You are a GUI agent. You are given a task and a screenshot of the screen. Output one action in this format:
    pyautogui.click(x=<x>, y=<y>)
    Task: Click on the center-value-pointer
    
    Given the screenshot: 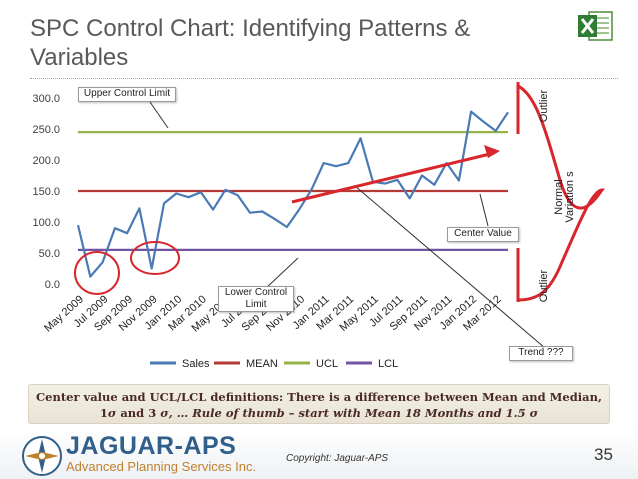 What is the action you would take?
    pyautogui.click(x=484, y=210)
    